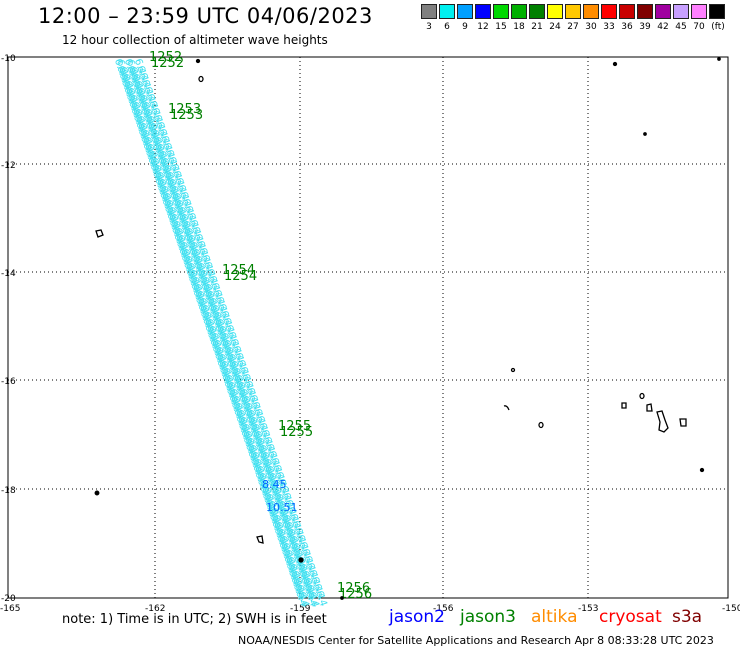  I want to click on track-time-label: 1256, so click(353, 588).